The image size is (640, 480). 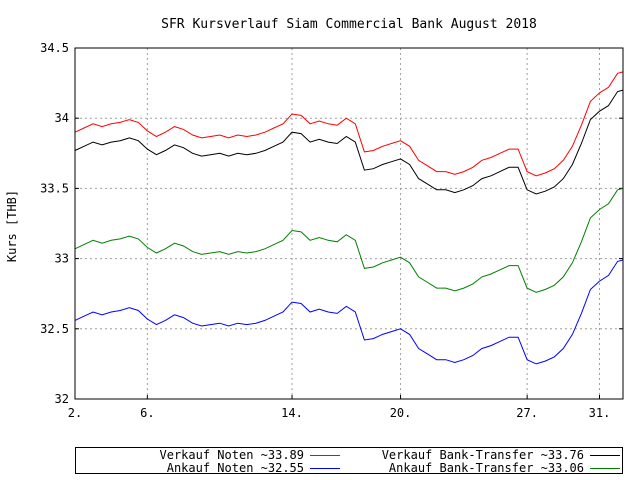 What do you see at coordinates (527, 413) in the screenshot?
I see `x-tick-label: 27.` at bounding box center [527, 413].